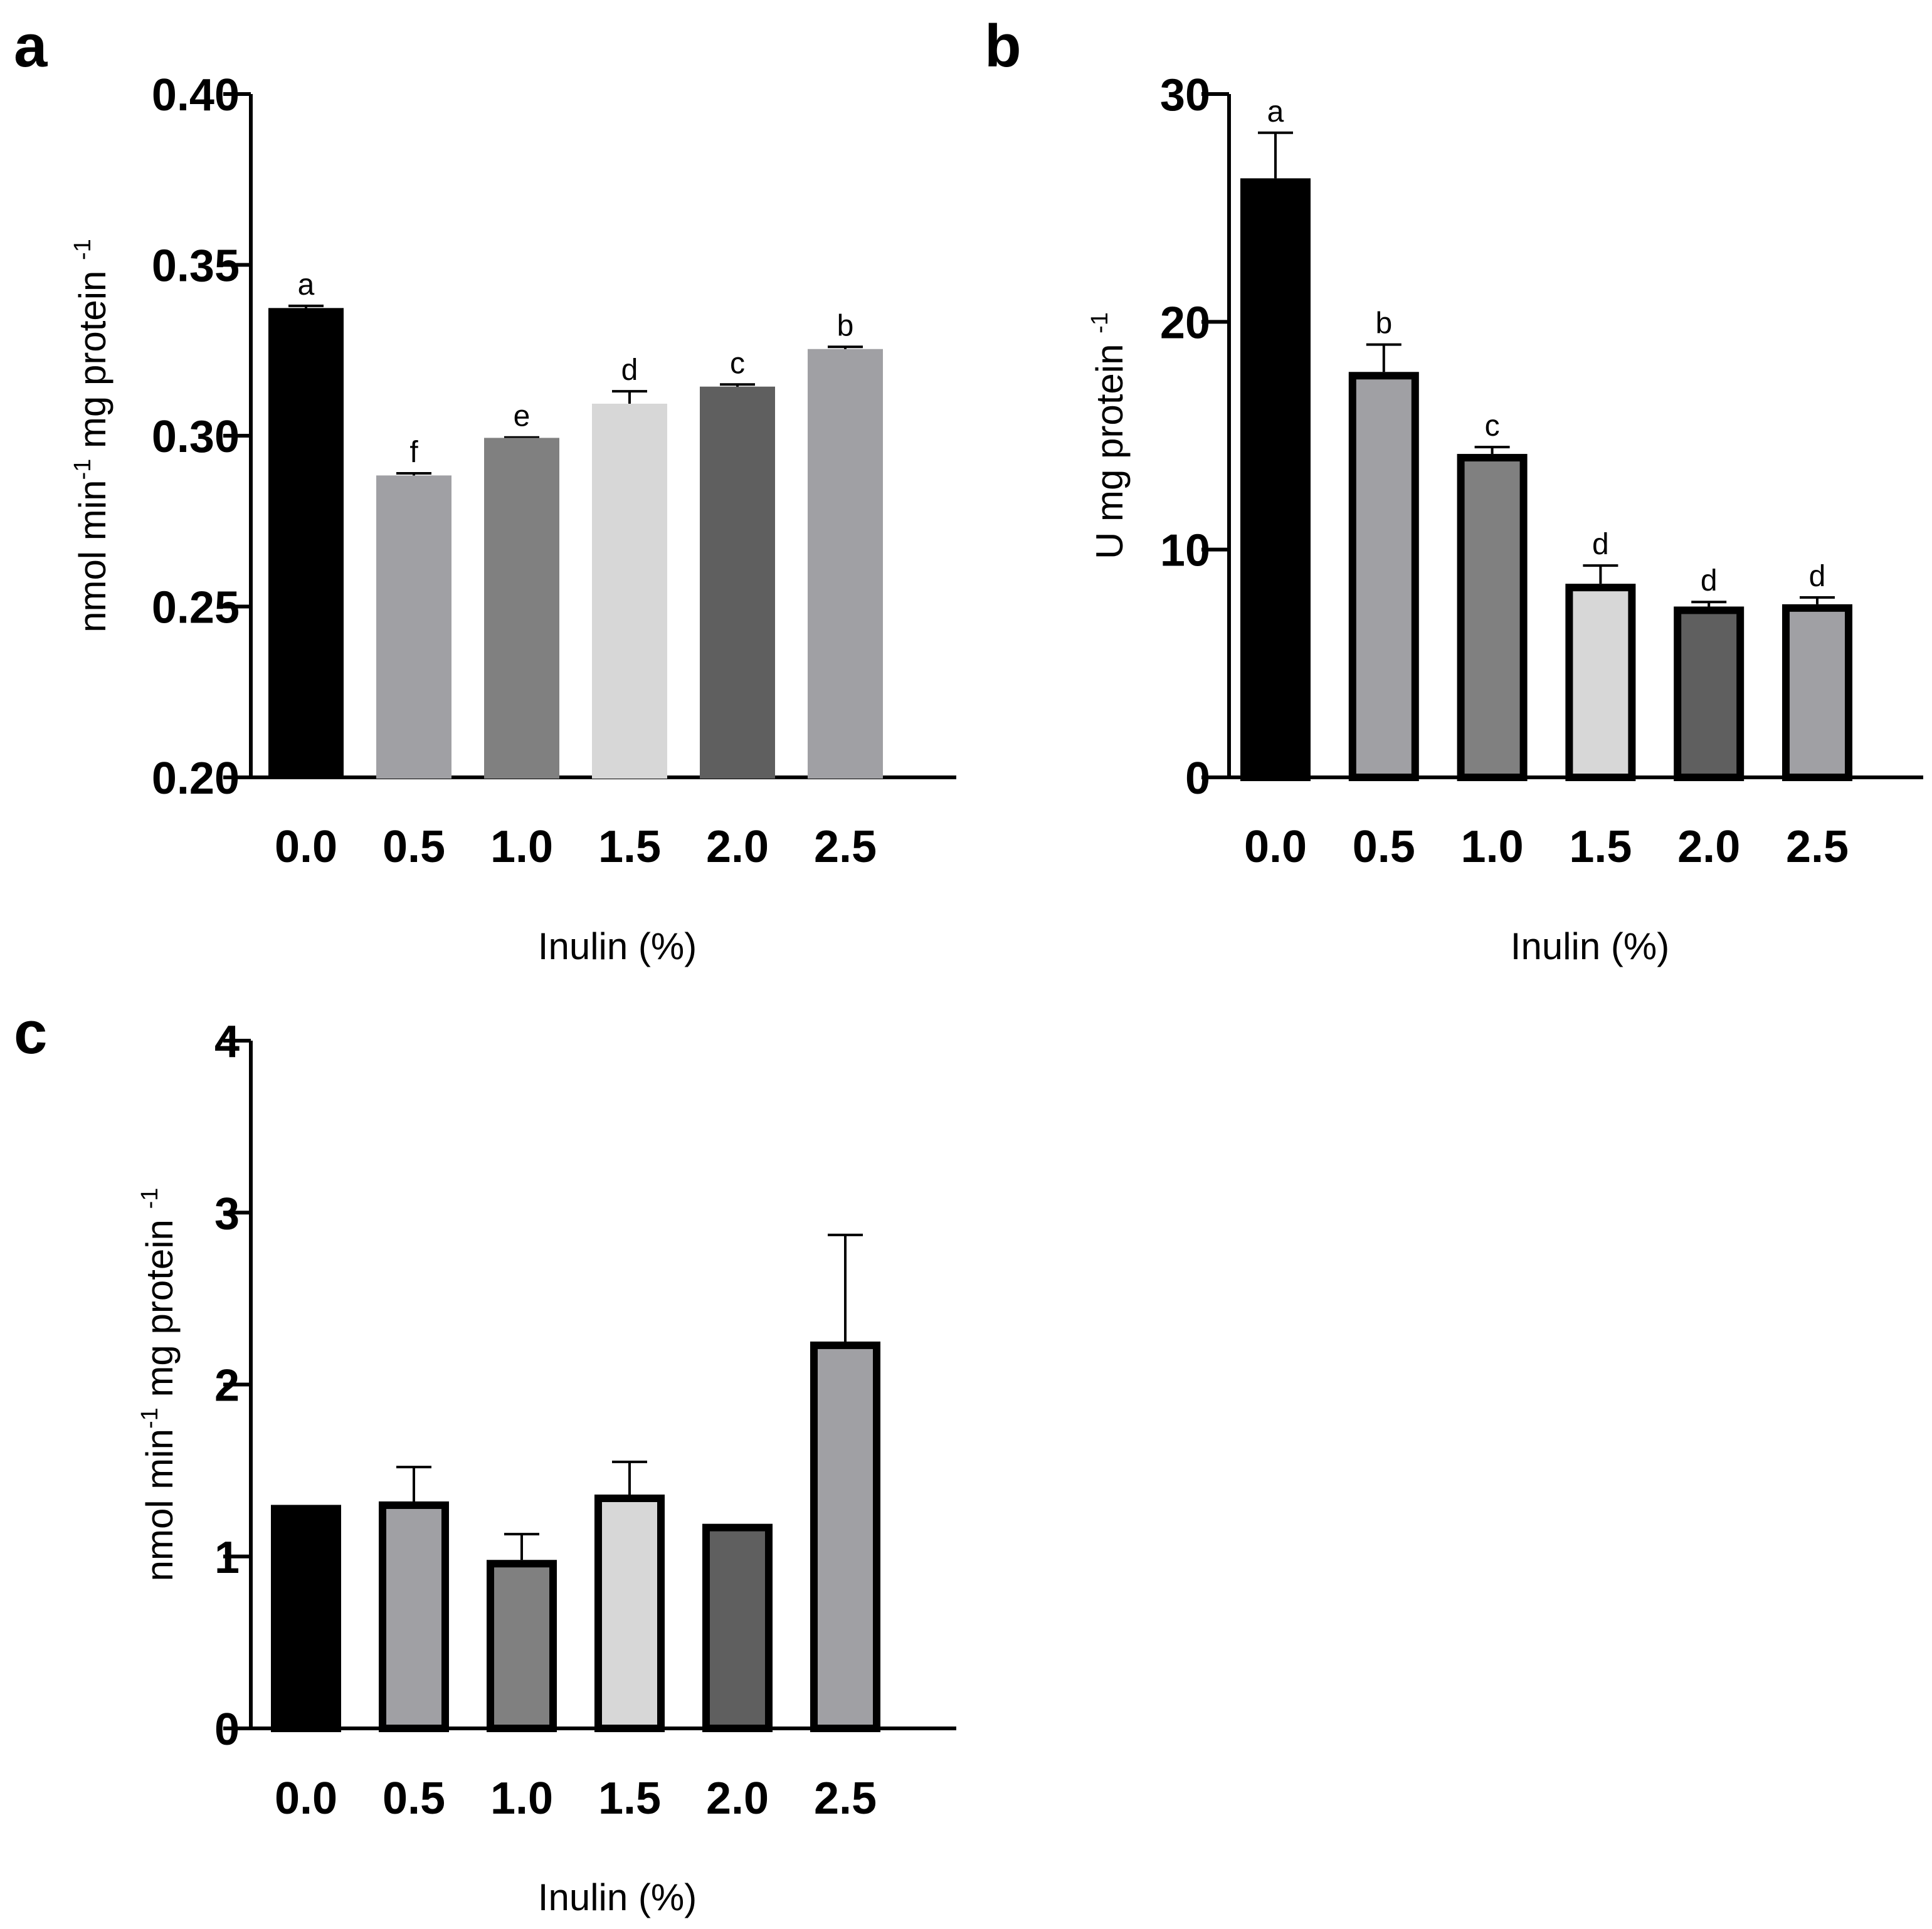 Image resolution: width=1932 pixels, height=1929 pixels. I want to click on y-tick-label: 0.35, so click(196, 266).